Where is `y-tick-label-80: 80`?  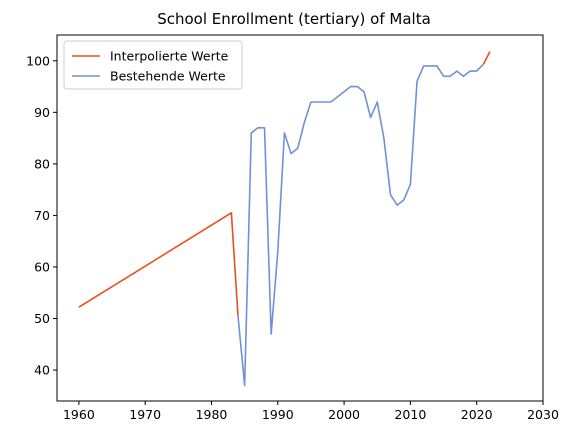
y-tick-label-80: 80 is located at coordinates (42, 163).